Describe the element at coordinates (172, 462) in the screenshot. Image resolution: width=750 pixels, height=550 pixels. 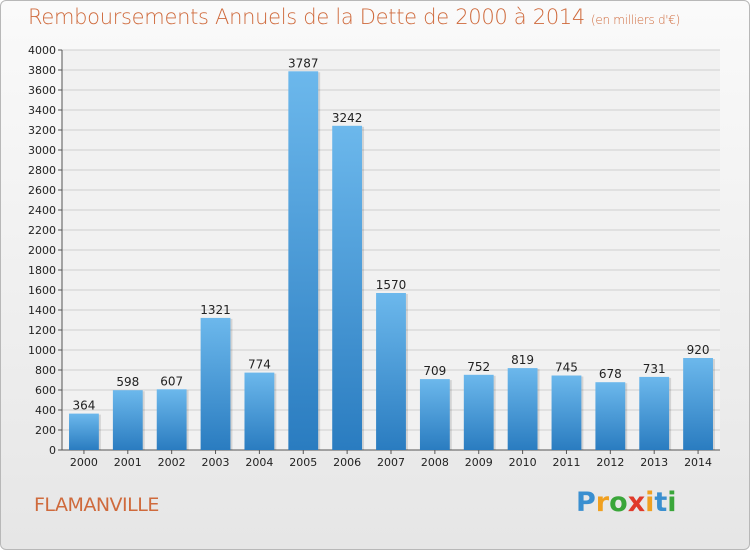
I see `x-tick-label: 2002` at that location.